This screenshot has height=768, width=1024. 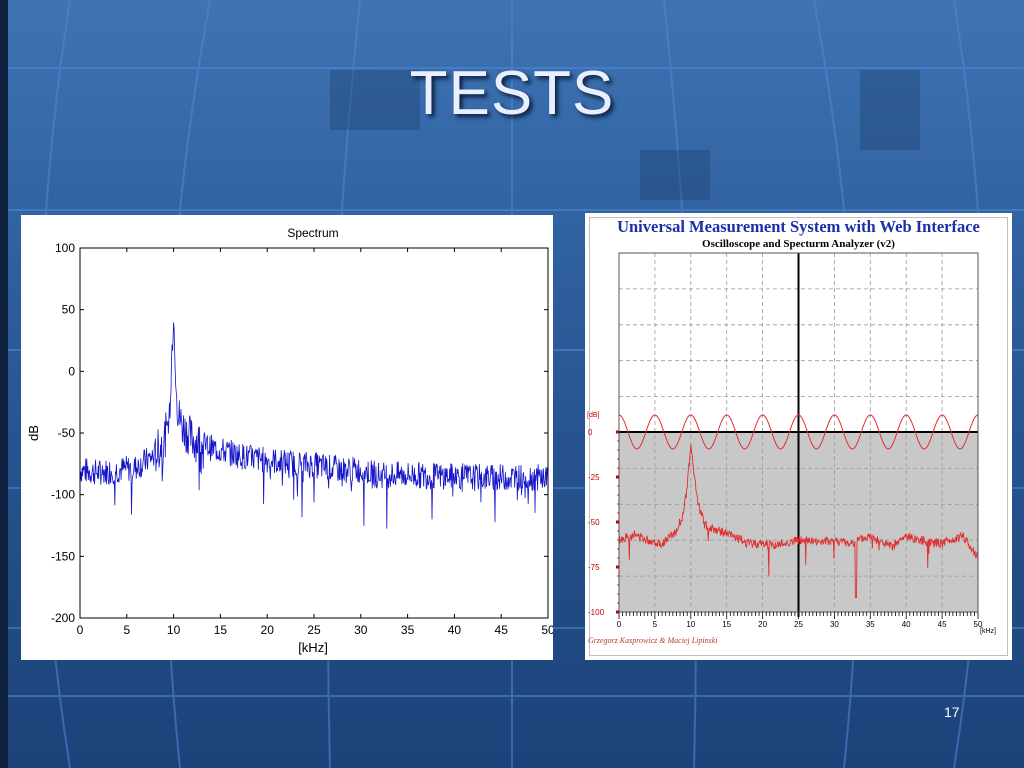 I want to click on ums-x-tick-label: 5, so click(x=655, y=624).